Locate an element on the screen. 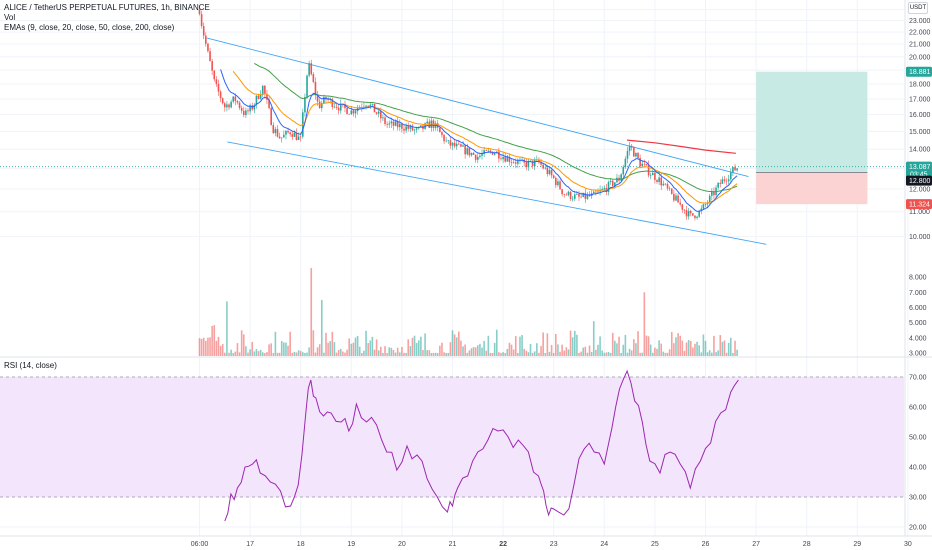 This screenshot has height=550, width=932. channel-lower-trendline is located at coordinates (497, 193).